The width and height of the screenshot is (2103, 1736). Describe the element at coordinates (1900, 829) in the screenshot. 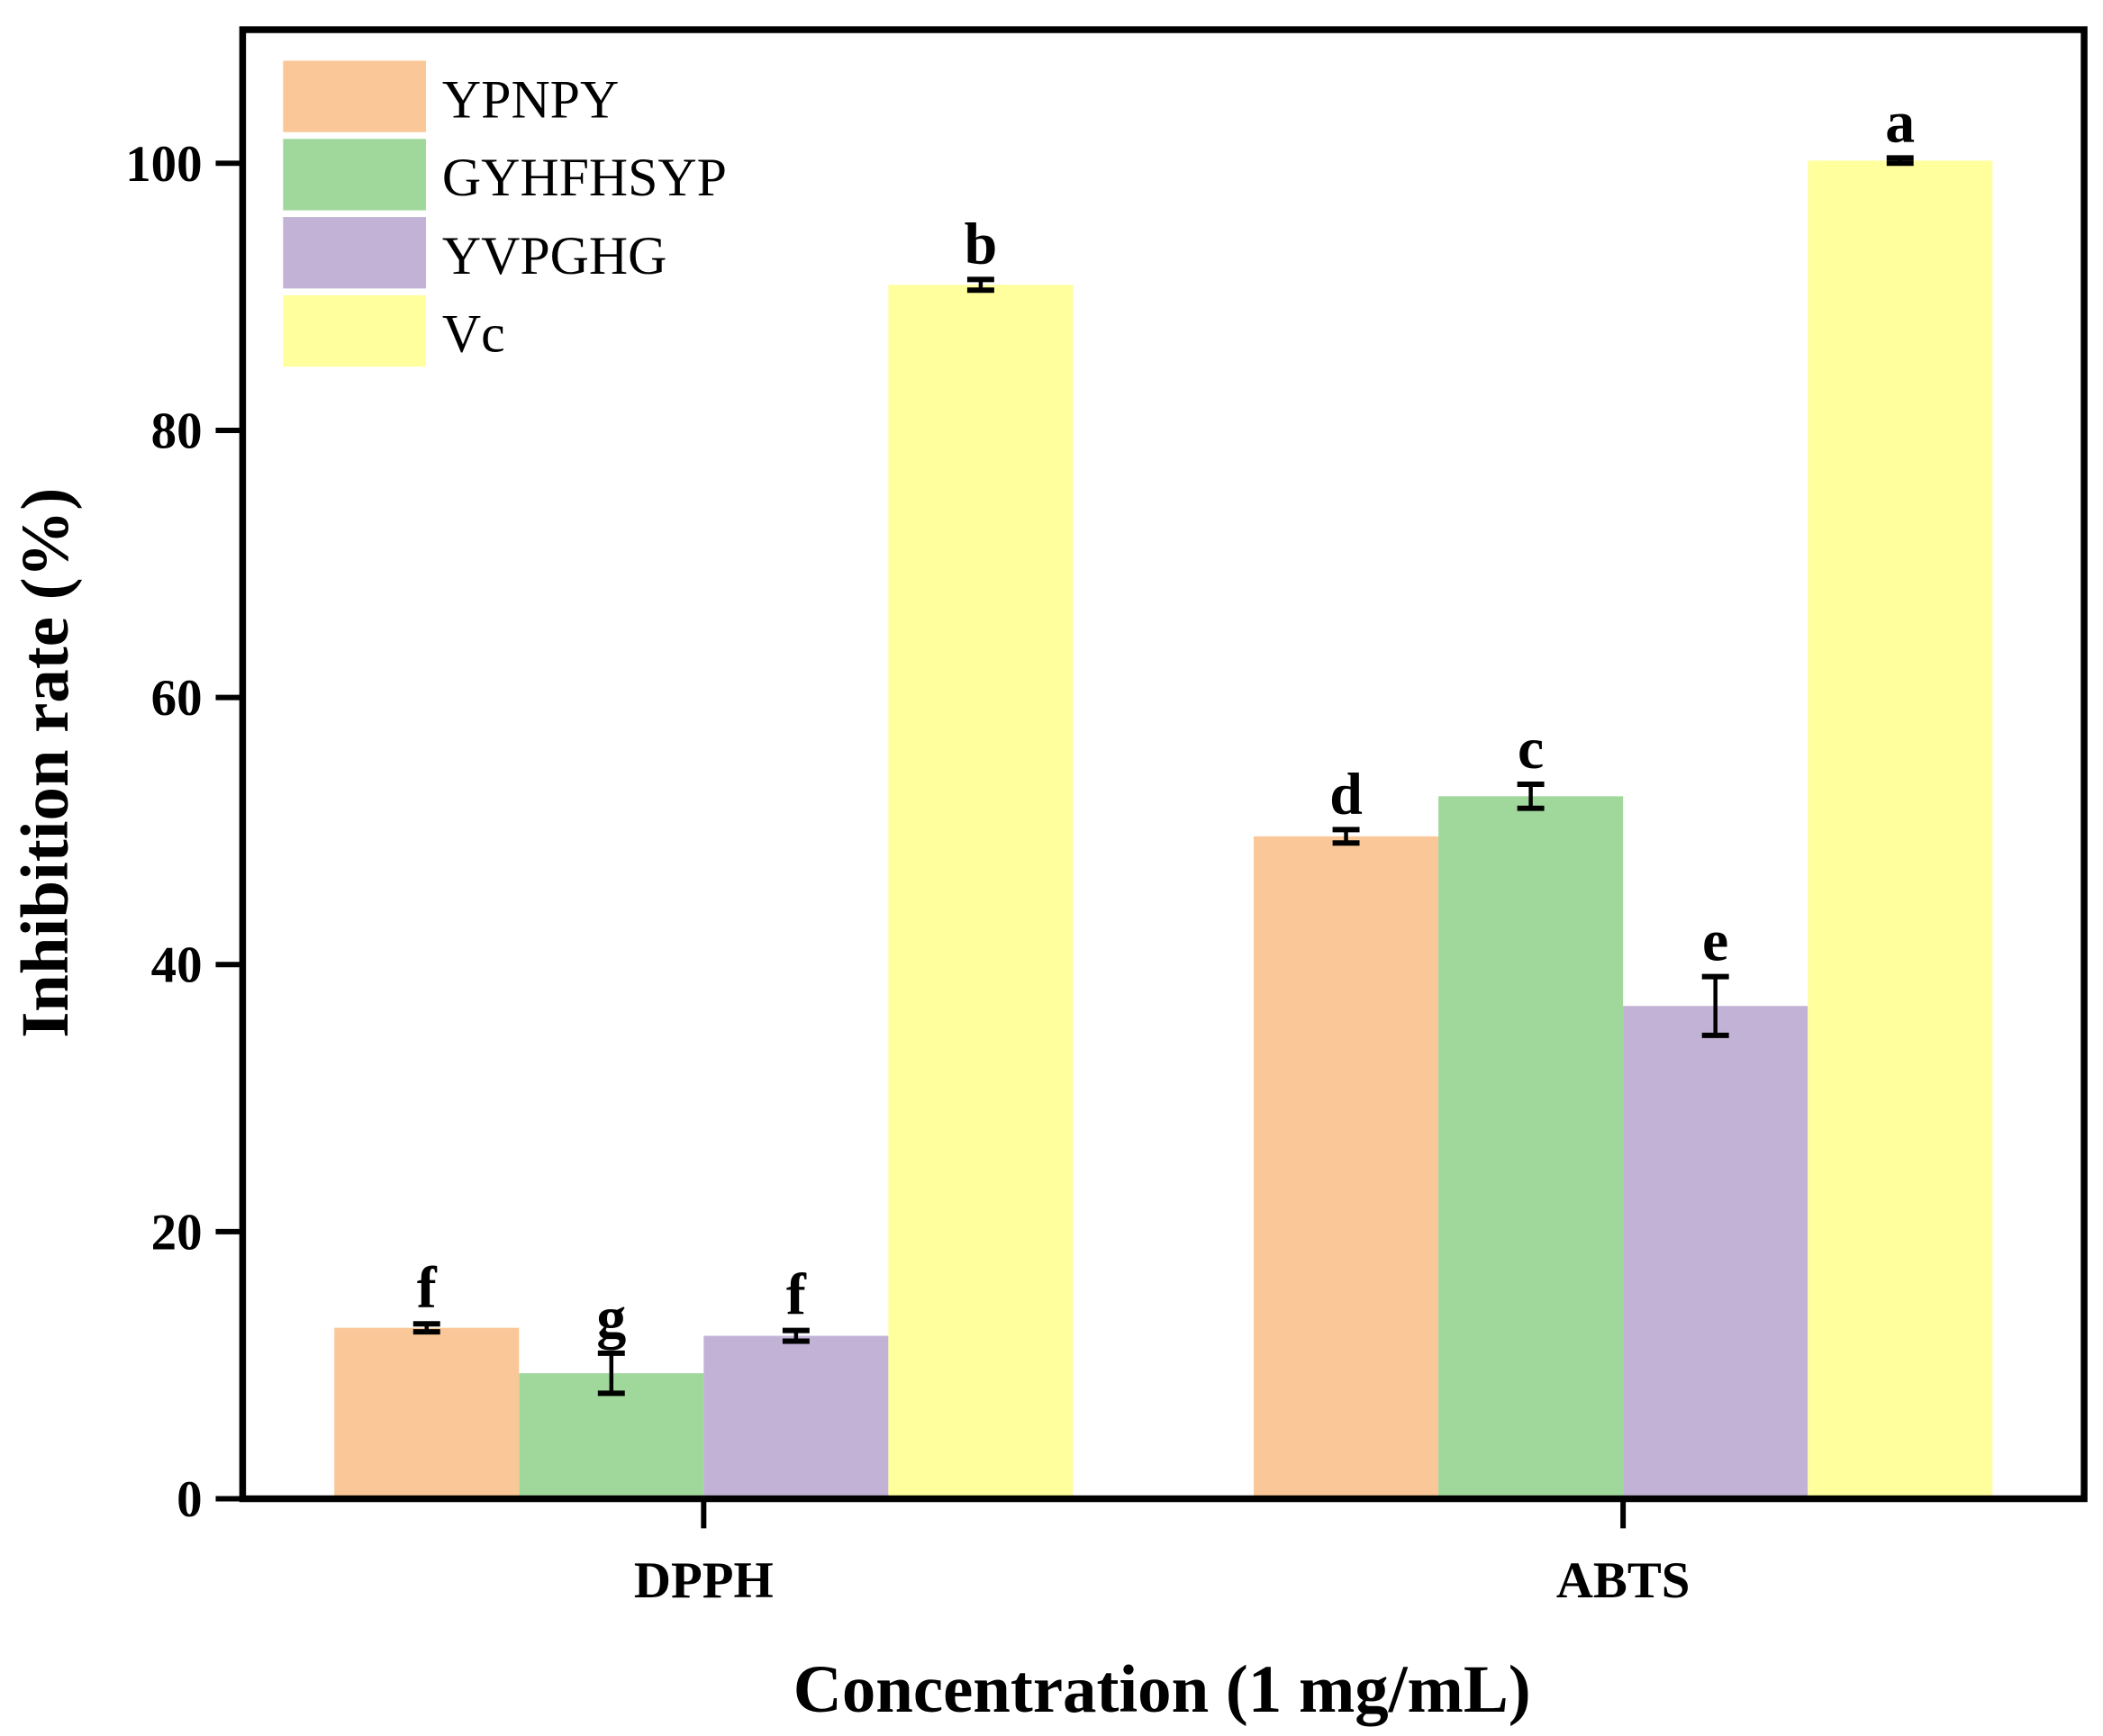

I see `bar-Vc-ABTS` at that location.